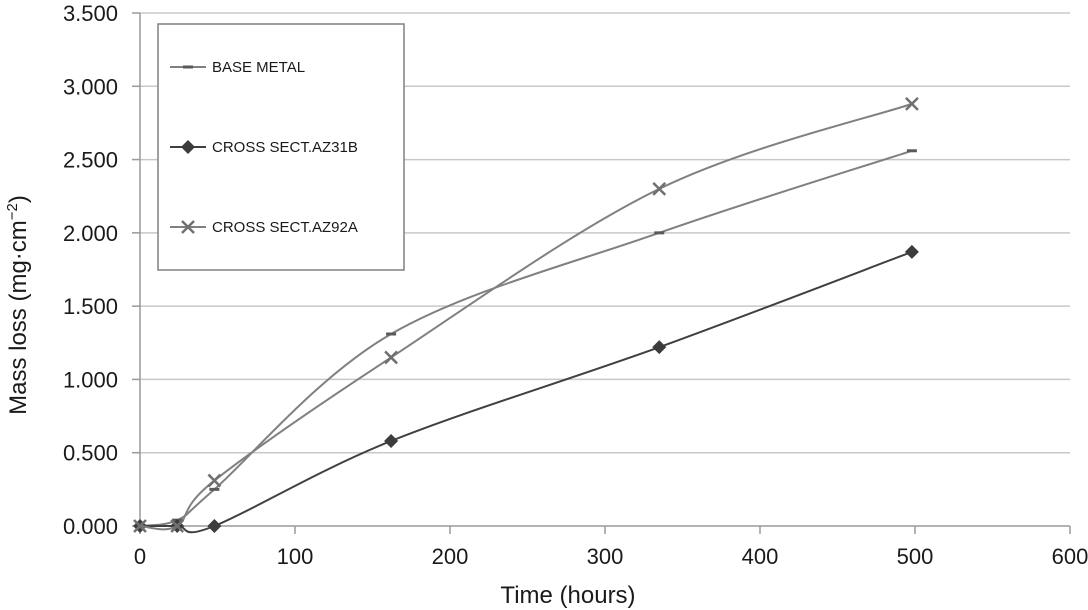  What do you see at coordinates (90, 270) in the screenshot?
I see `y-tick-labels: 0.000 0.500 1.000 1.500 2.000 2.500 3.000 3.500` at bounding box center [90, 270].